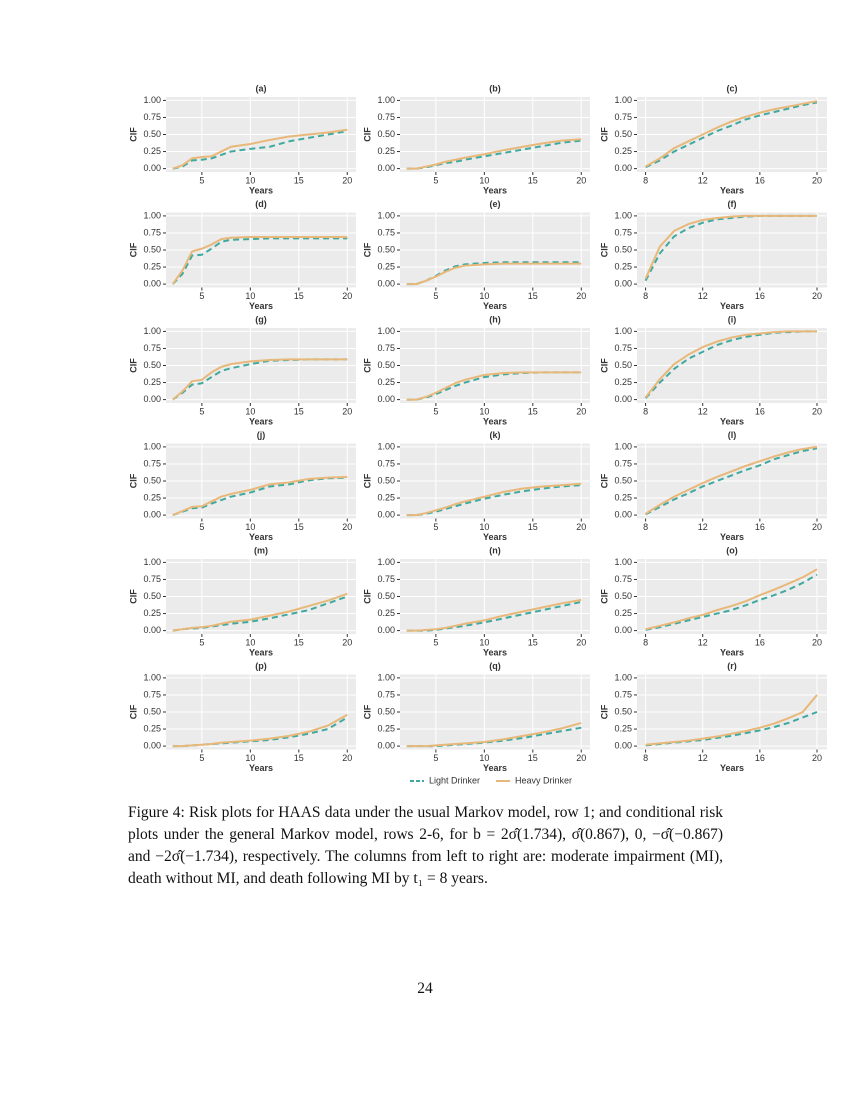 Image resolution: width=850 pixels, height=1100 pixels. What do you see at coordinates (732, 88) in the screenshot?
I see `panel-title: (c)` at bounding box center [732, 88].